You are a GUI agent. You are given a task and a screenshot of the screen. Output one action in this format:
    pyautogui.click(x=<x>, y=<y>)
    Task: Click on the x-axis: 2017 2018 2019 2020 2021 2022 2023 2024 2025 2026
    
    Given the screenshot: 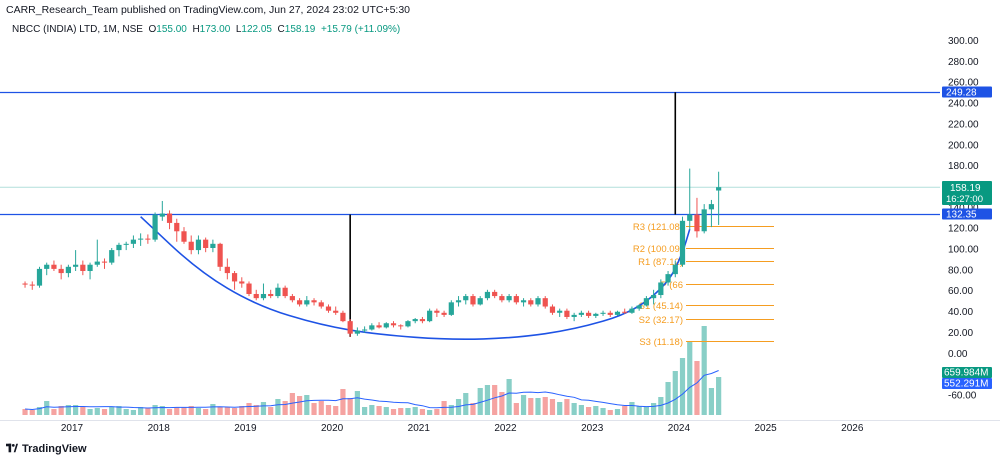 What is the action you would take?
    pyautogui.click(x=462, y=428)
    